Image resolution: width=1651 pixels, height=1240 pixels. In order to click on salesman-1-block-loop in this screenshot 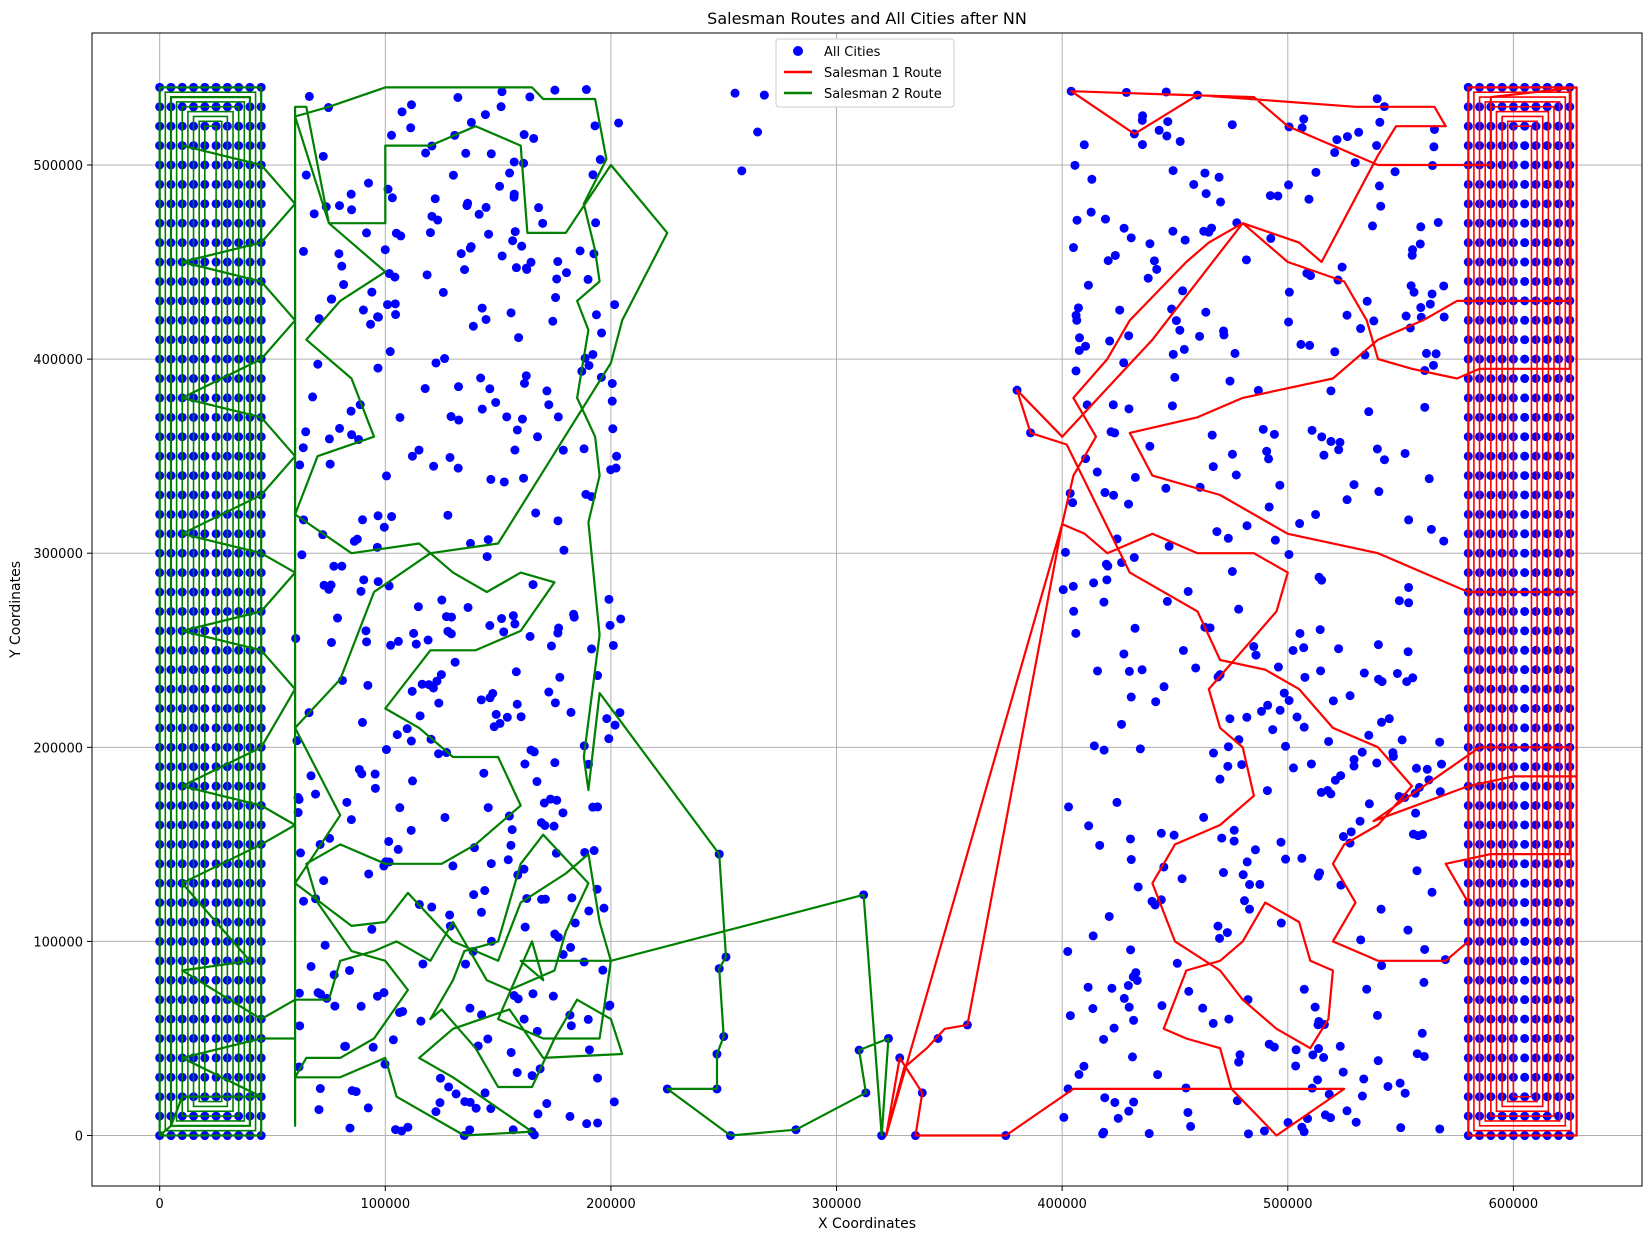, I will do `click(1522, 611)`.